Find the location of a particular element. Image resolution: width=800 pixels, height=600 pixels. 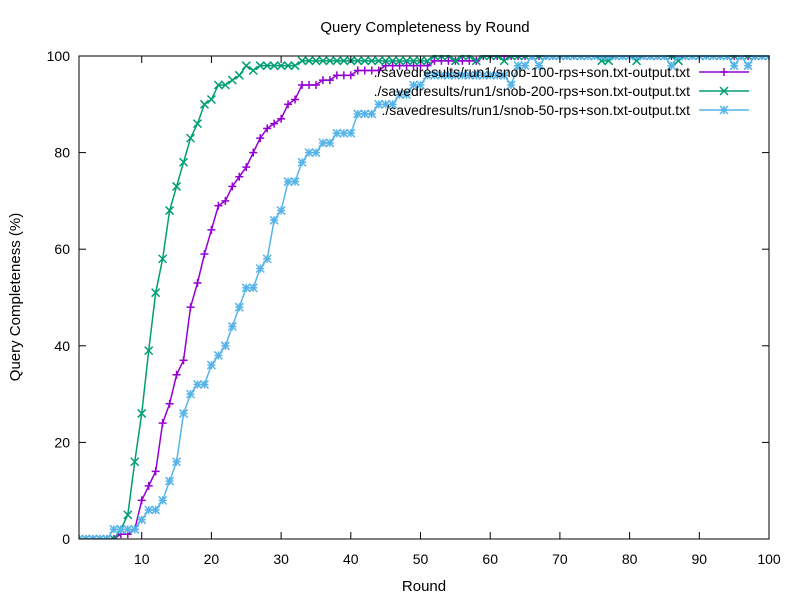

x-tick-label: 10 is located at coordinates (142, 559).